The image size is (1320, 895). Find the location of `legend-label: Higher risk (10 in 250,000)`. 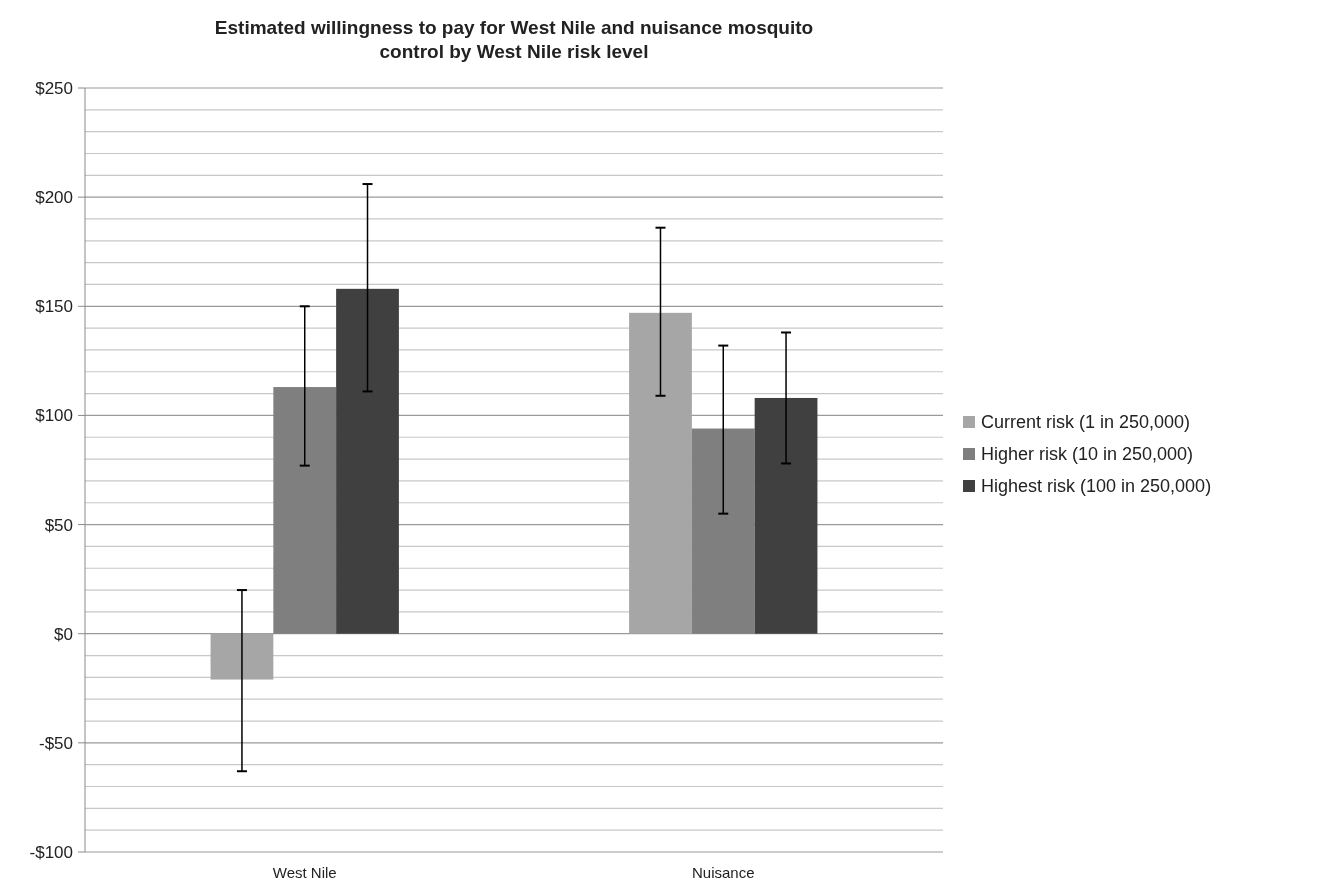

legend-label: Higher risk (10 in 250,000) is located at coordinates (1087, 454).